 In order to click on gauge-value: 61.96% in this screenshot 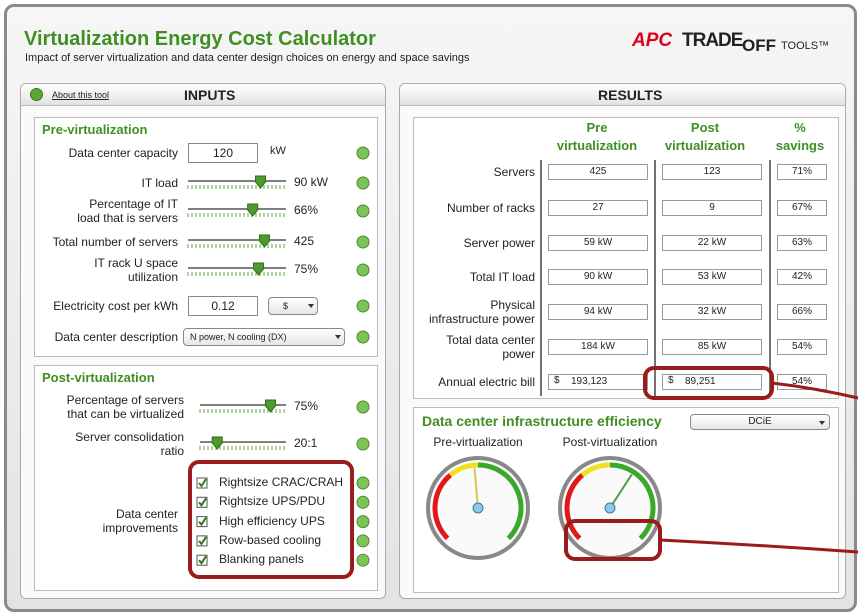, I will do `click(610, 540)`.